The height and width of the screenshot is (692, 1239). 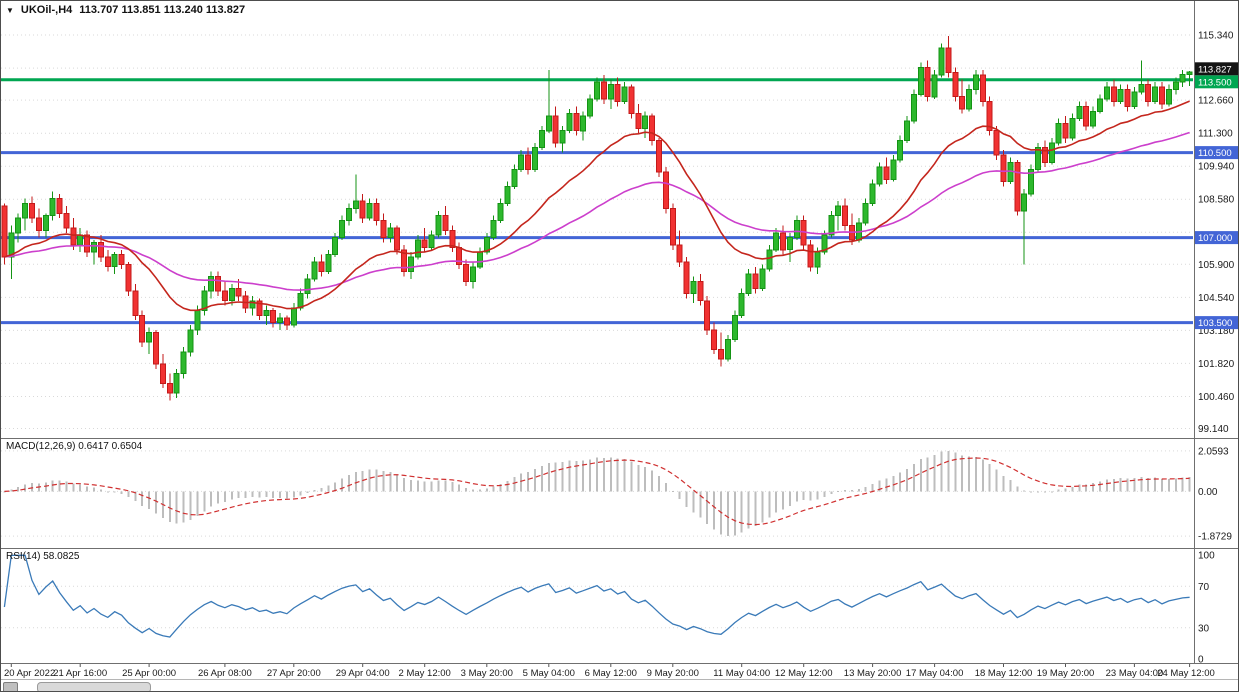 What do you see at coordinates (1215, 323) in the screenshot?
I see `svg-text: 103.500` at bounding box center [1215, 323].